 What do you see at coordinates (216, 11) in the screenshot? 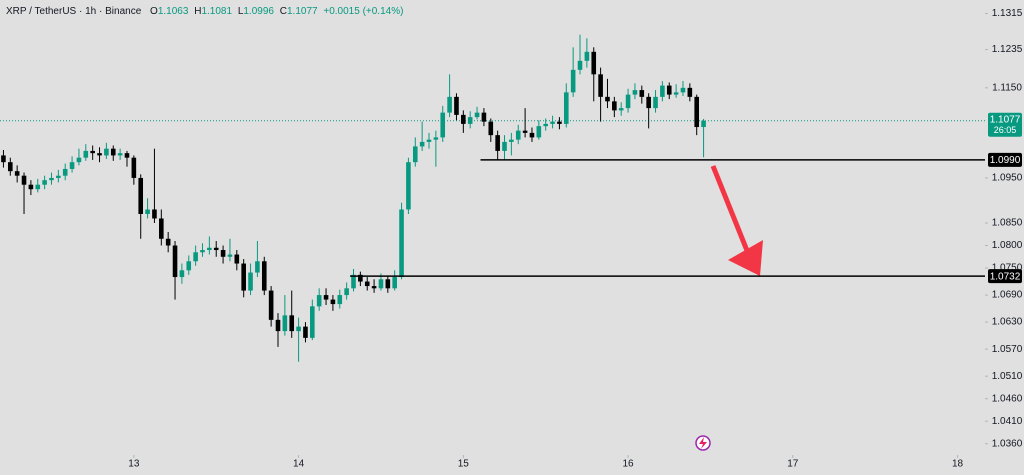
I see `ohlc-value: 1.1081` at bounding box center [216, 11].